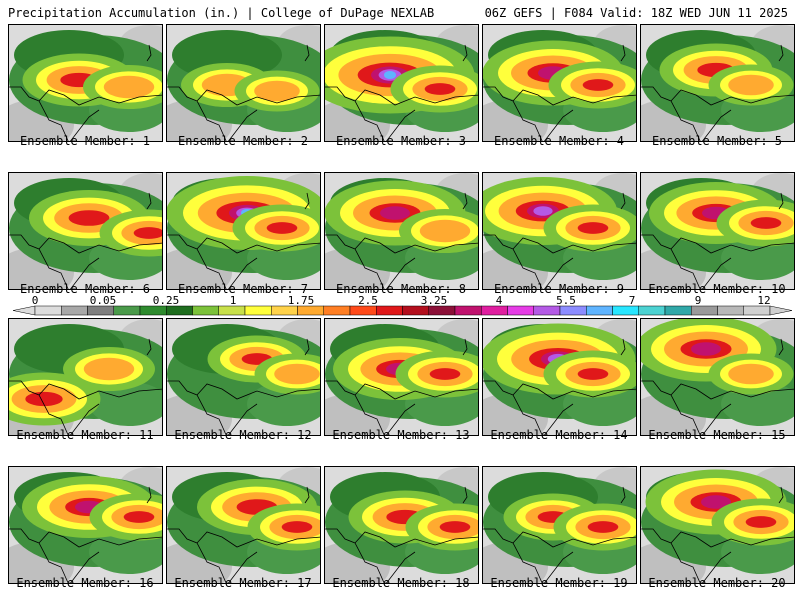 This screenshot has height=600, width=800. I want to click on ensemble-member-label: Ensemble Member: 17, so click(243, 583).